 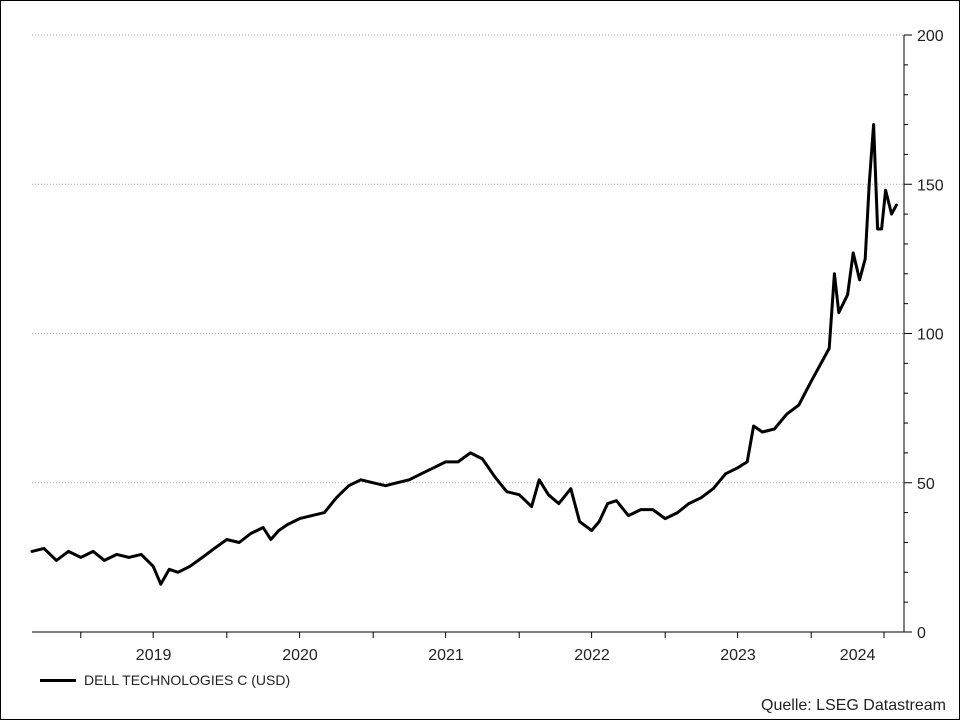 What do you see at coordinates (300, 655) in the screenshot?
I see `x-tick-label: 2020` at bounding box center [300, 655].